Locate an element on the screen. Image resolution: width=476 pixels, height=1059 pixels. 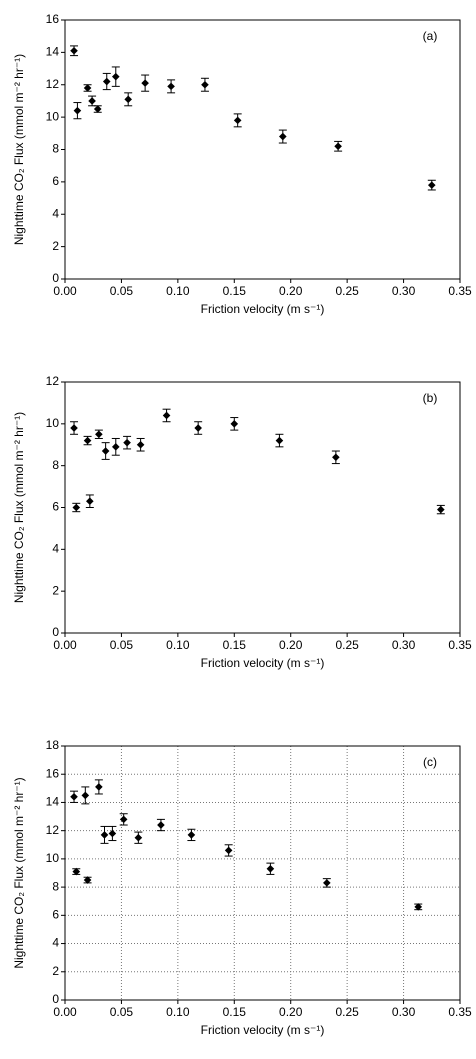
panel-label: (c) is located at coordinates (430, 762).